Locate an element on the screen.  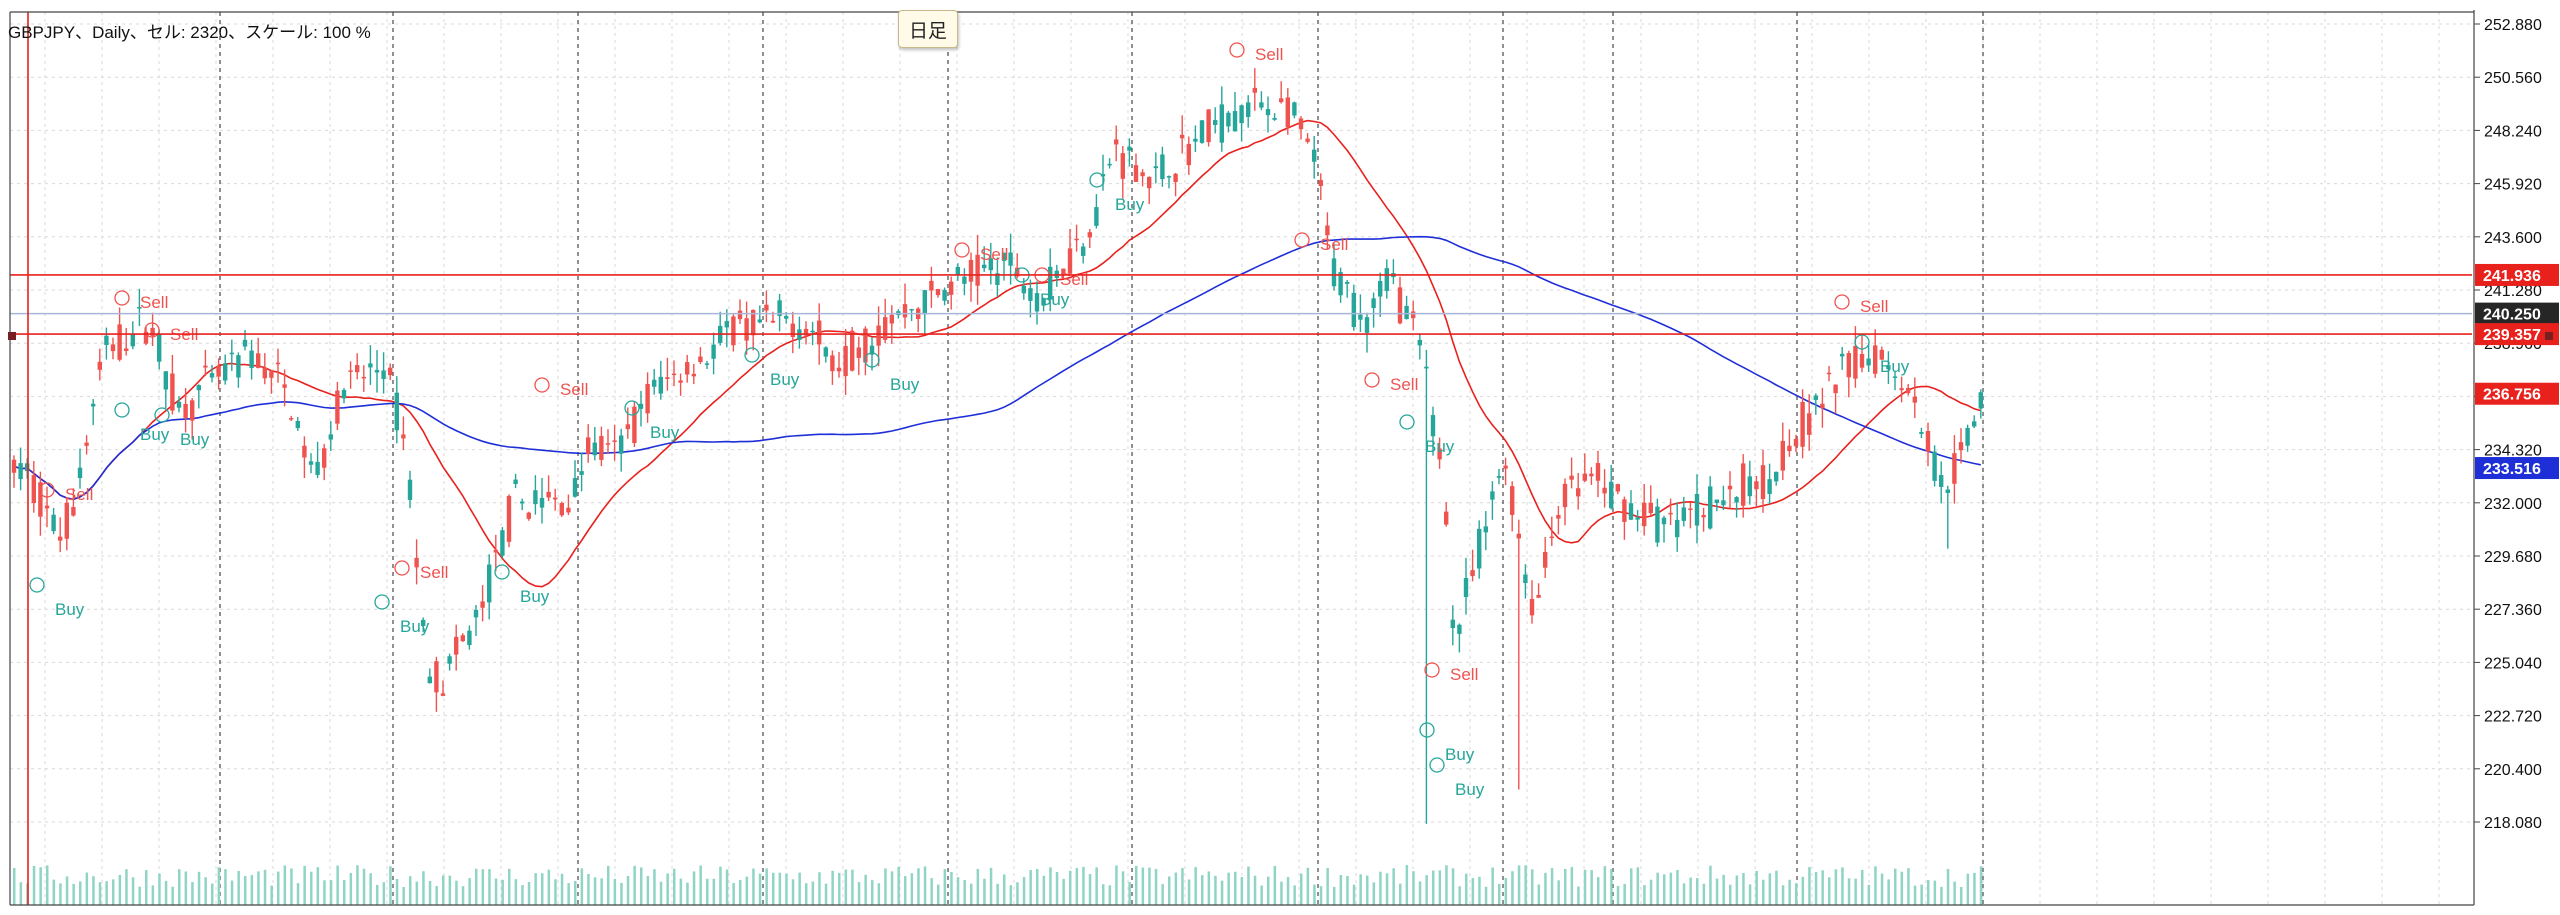
price-tick-label: 225.040 is located at coordinates (2513, 663).